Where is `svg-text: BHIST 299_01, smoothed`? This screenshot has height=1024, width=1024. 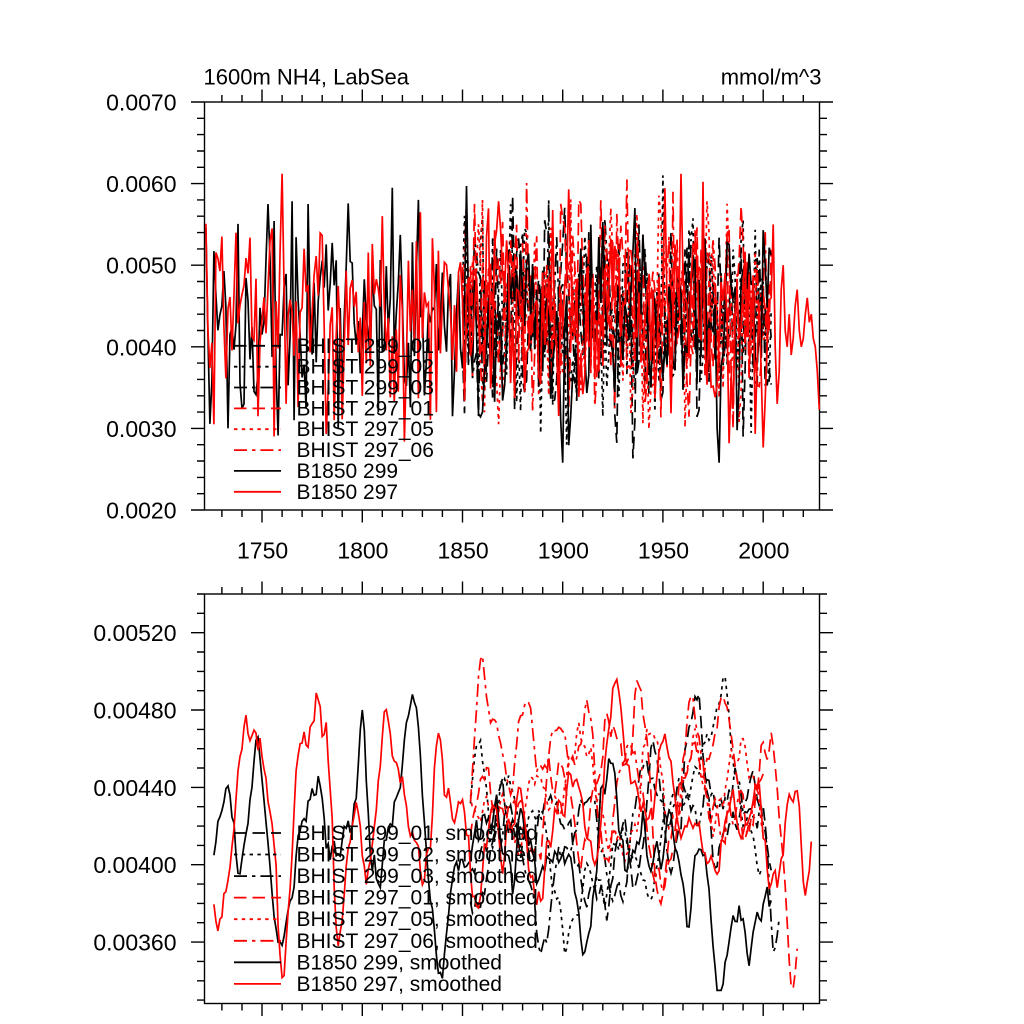 svg-text: BHIST 299_01, smoothed is located at coordinates (417, 833).